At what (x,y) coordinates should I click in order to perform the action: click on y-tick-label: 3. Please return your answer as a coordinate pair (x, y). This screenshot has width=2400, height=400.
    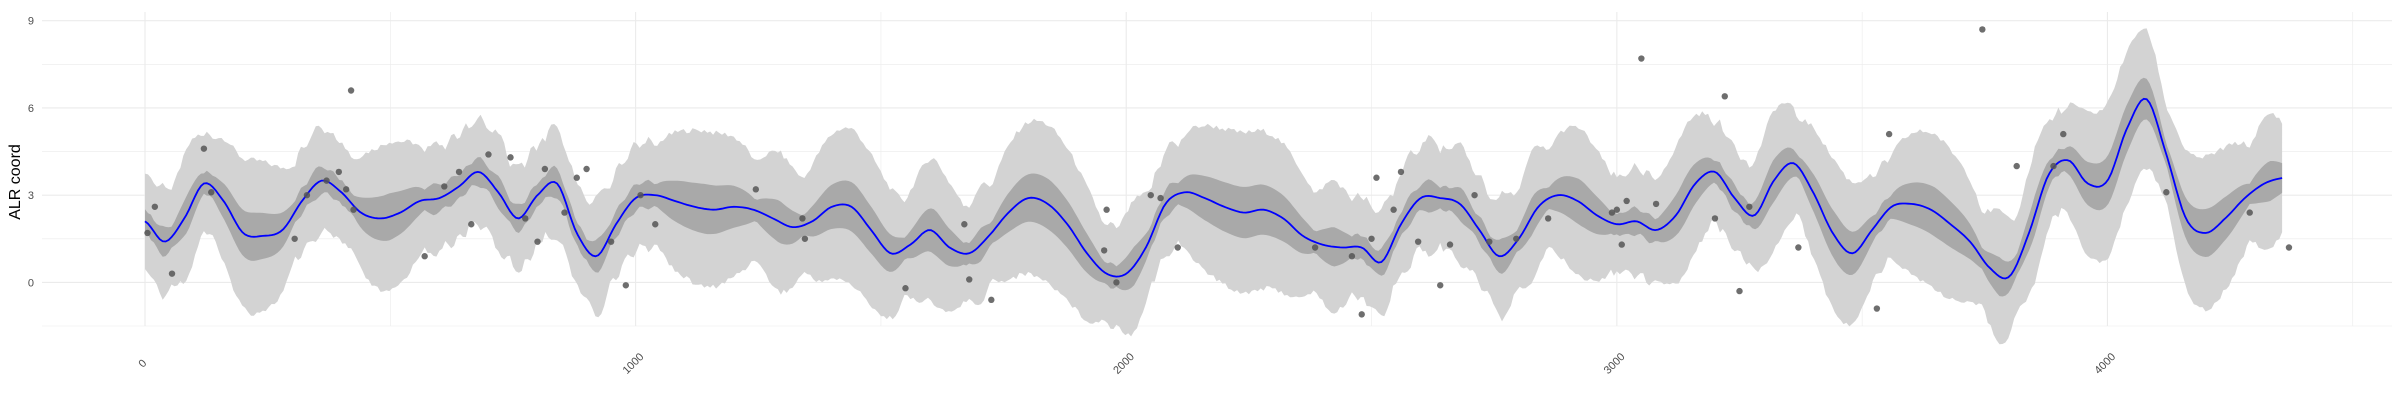
    Looking at the image, I should click on (31, 196).